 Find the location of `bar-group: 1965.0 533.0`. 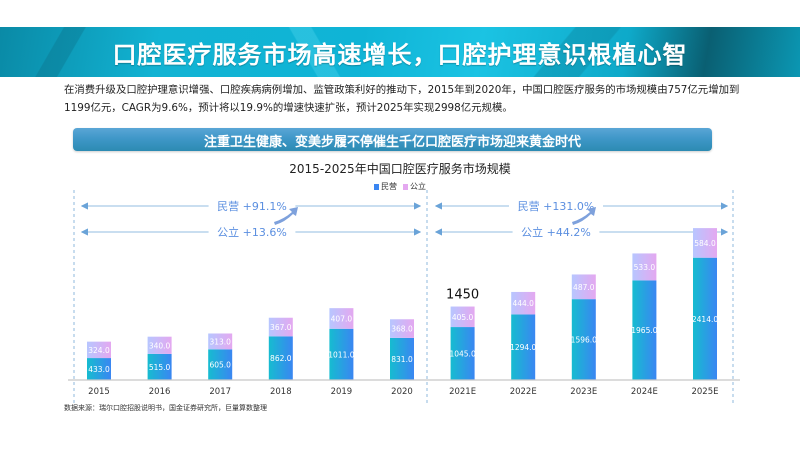

bar-group: 1965.0 533.0 is located at coordinates (644, 316).